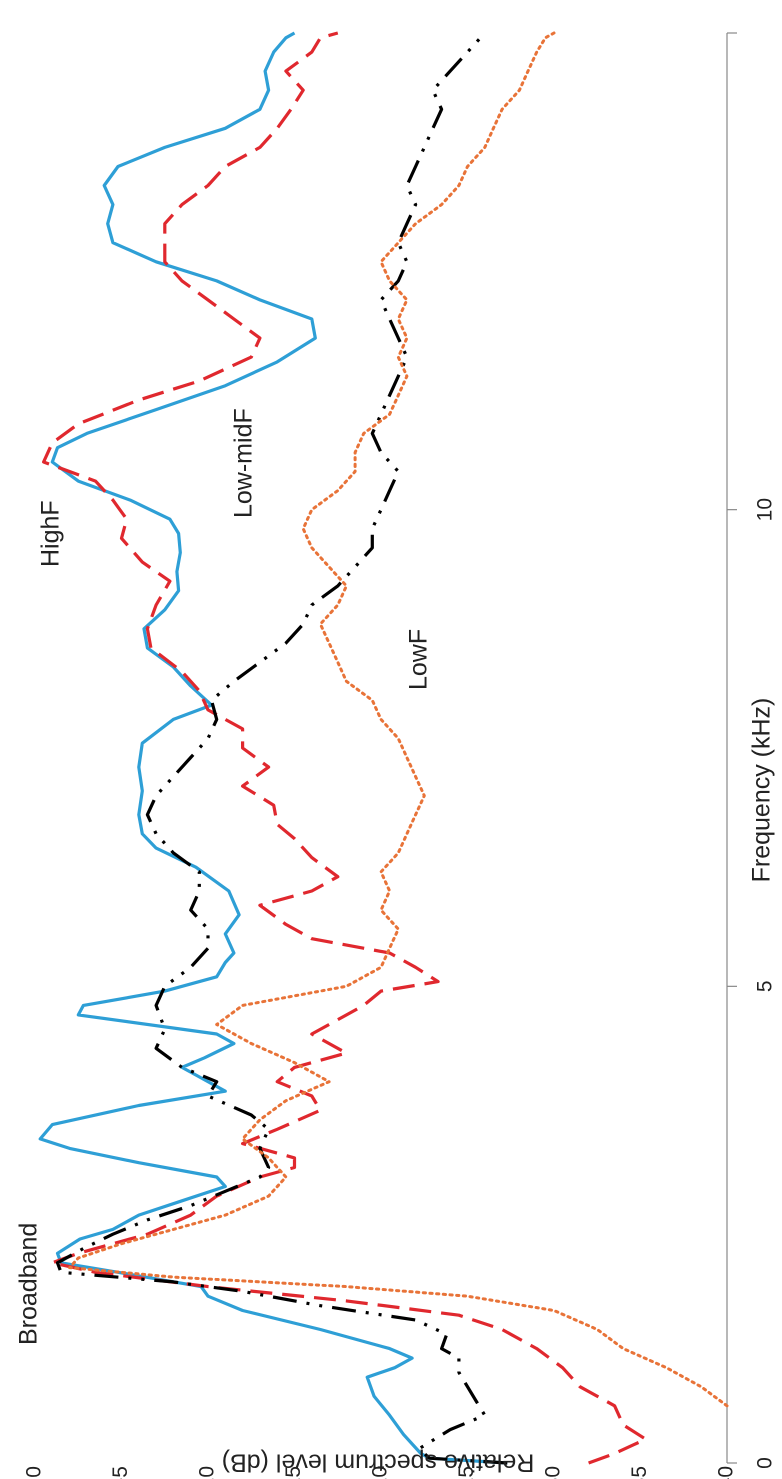 This screenshot has width=782, height=1479. I want to click on series-label-highf: HighF, so click(51, 533).